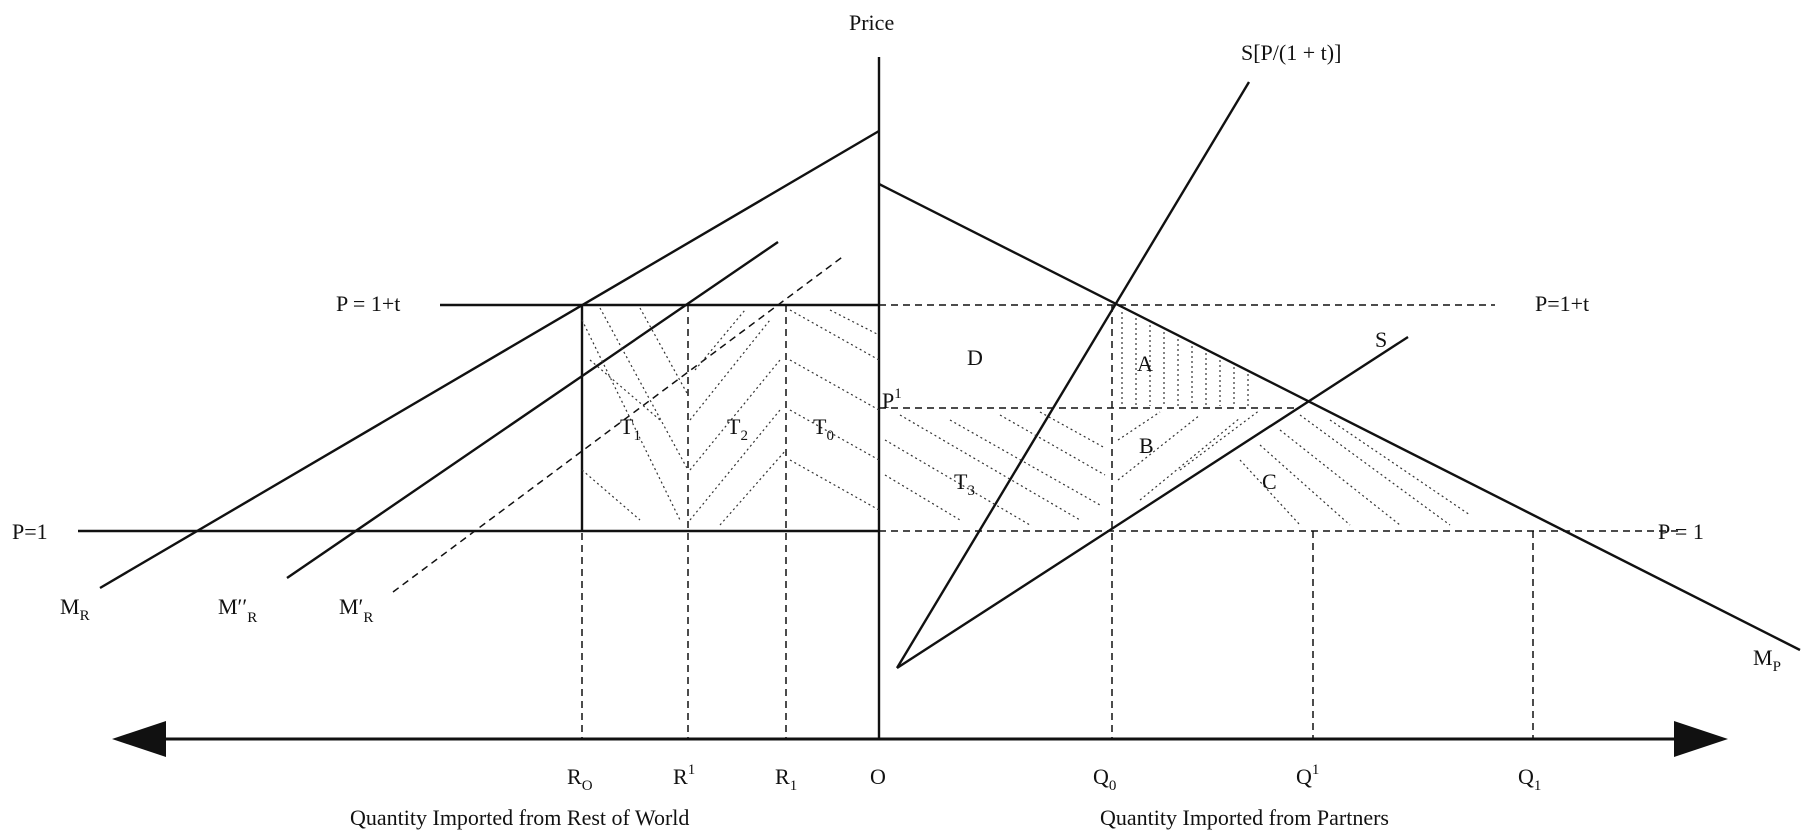 The width and height of the screenshot is (1816, 831). What do you see at coordinates (737, 429) in the screenshot?
I see `t2-label: T2` at bounding box center [737, 429].